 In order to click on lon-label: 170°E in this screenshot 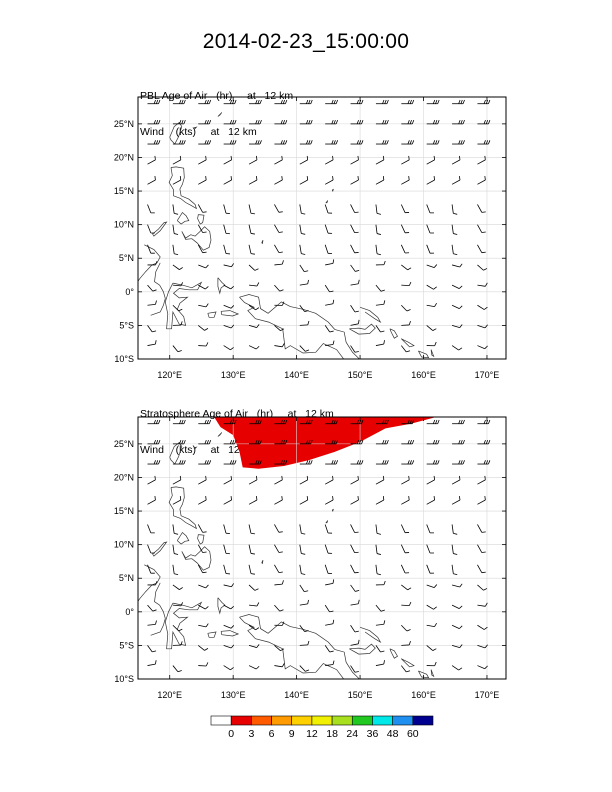, I will do `click(487, 375)`.